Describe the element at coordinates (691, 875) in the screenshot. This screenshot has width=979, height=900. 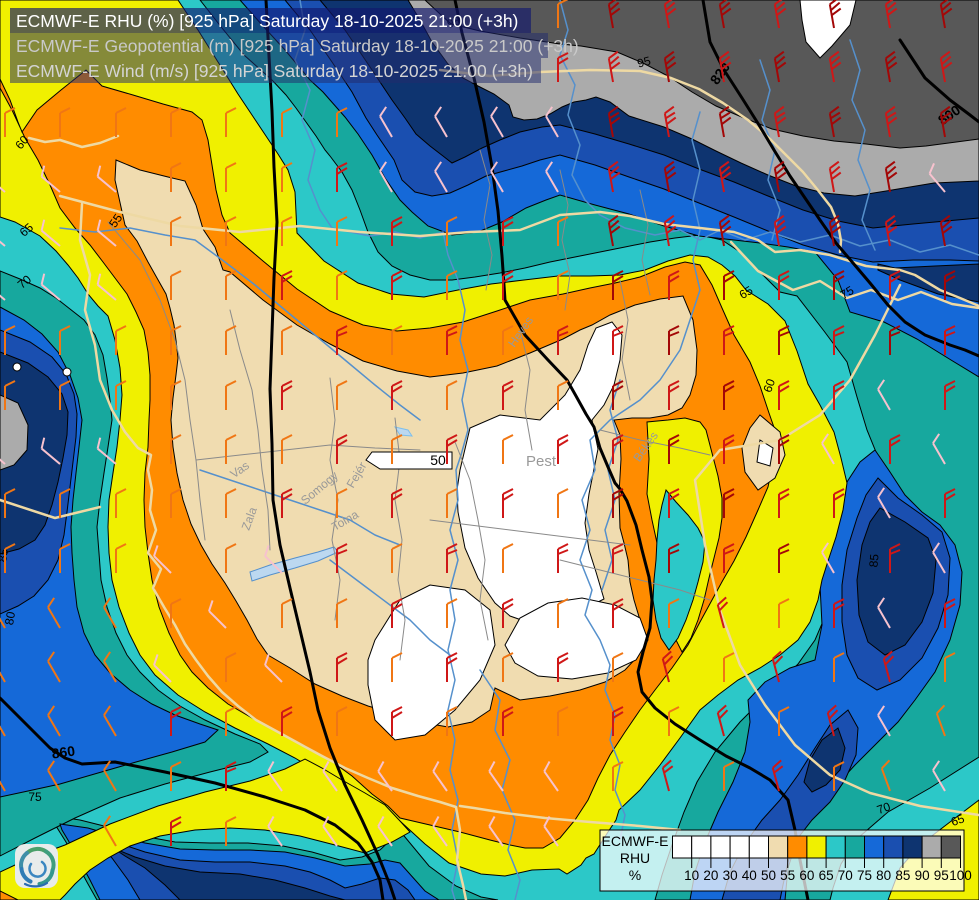
I see `svg-text: 10` at that location.